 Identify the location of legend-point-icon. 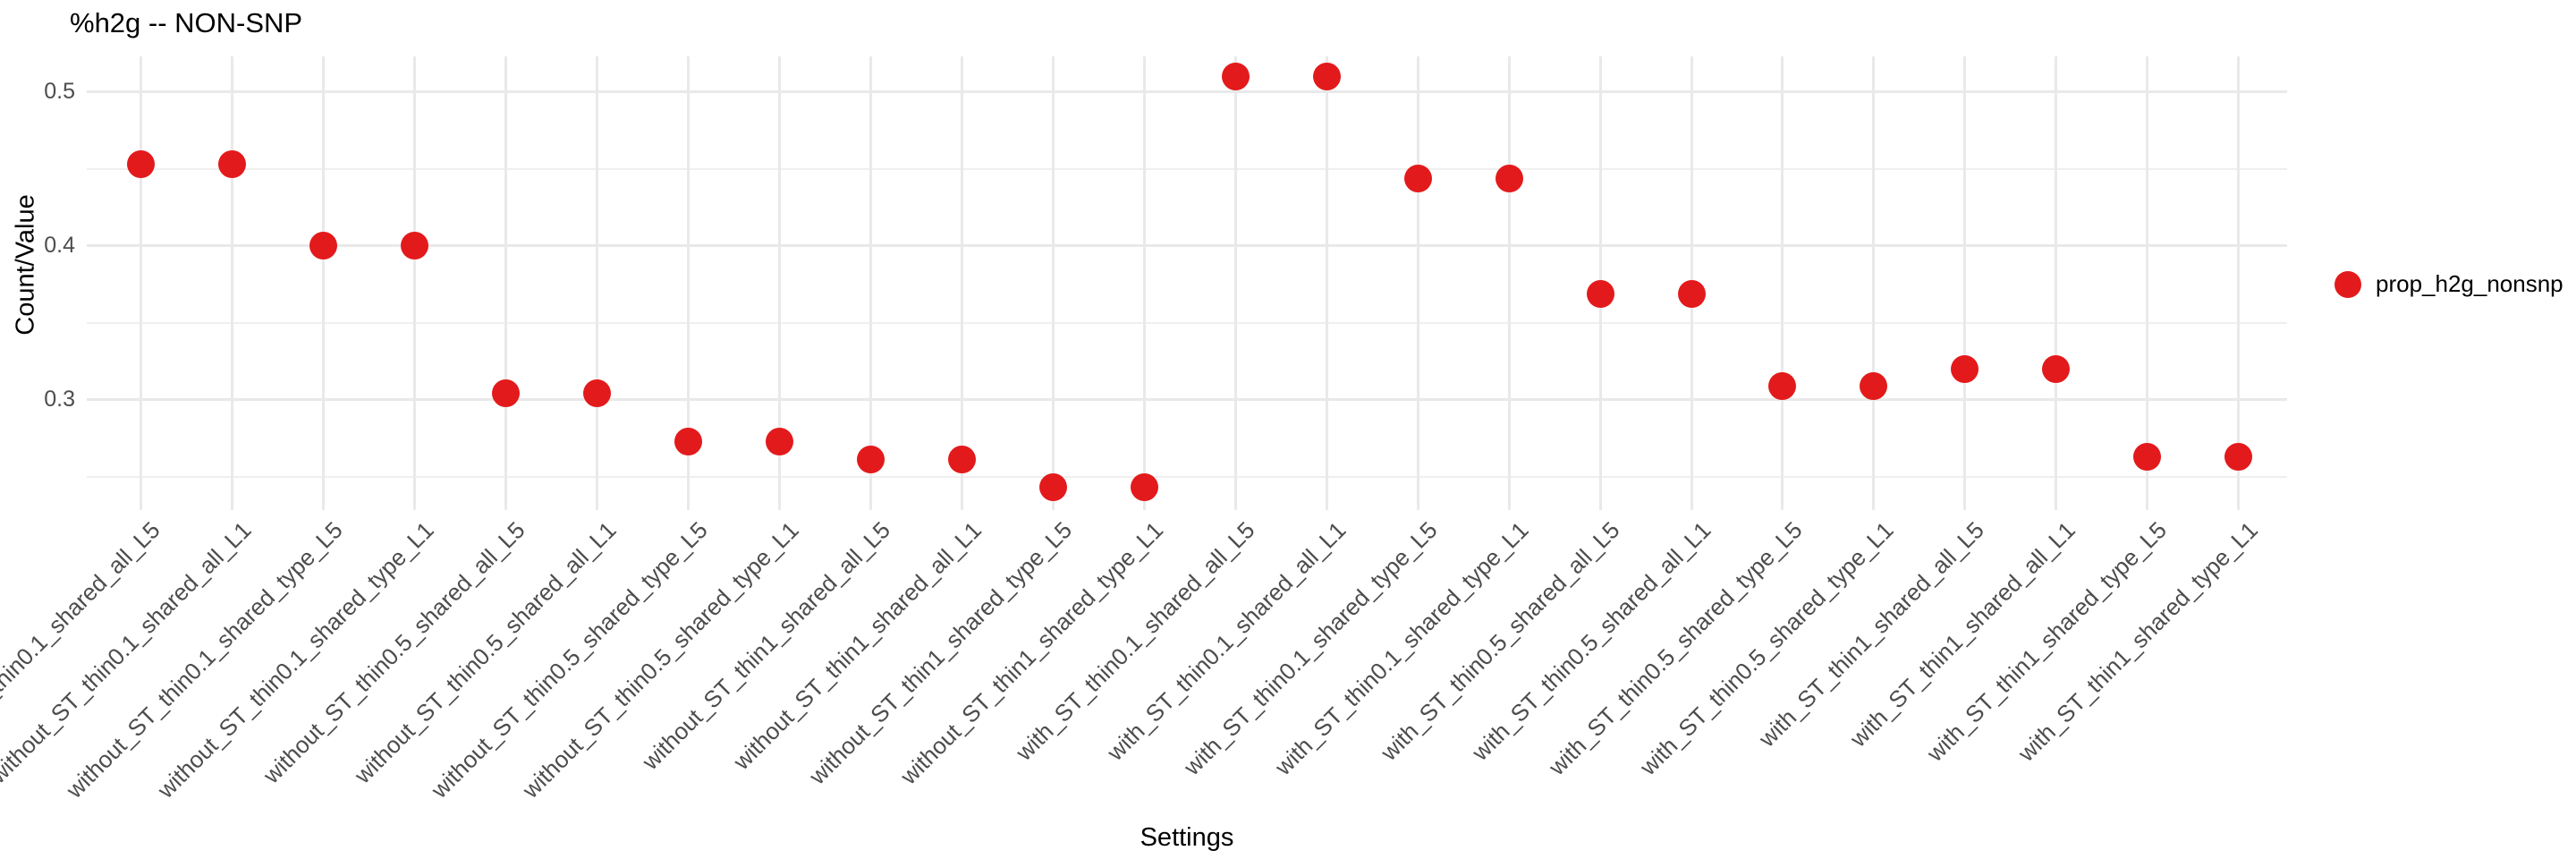
(2347, 284).